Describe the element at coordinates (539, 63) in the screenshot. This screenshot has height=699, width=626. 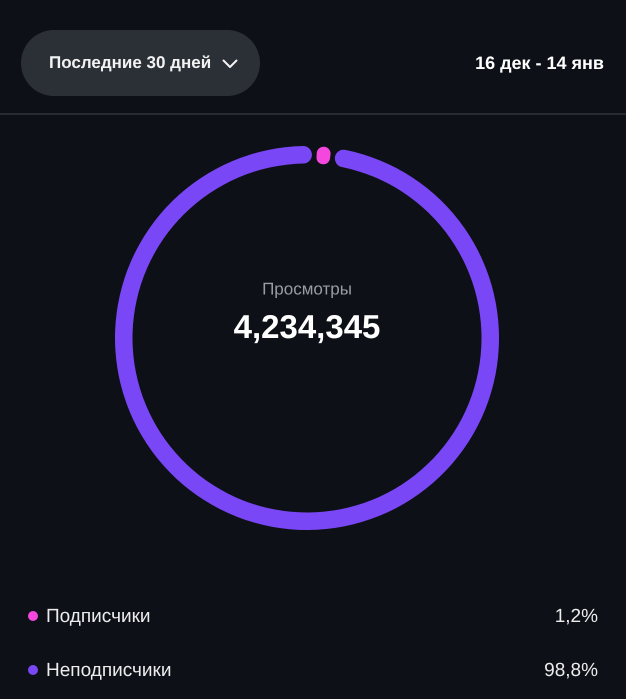
I see `text: 16 дек - 14 янв` at that location.